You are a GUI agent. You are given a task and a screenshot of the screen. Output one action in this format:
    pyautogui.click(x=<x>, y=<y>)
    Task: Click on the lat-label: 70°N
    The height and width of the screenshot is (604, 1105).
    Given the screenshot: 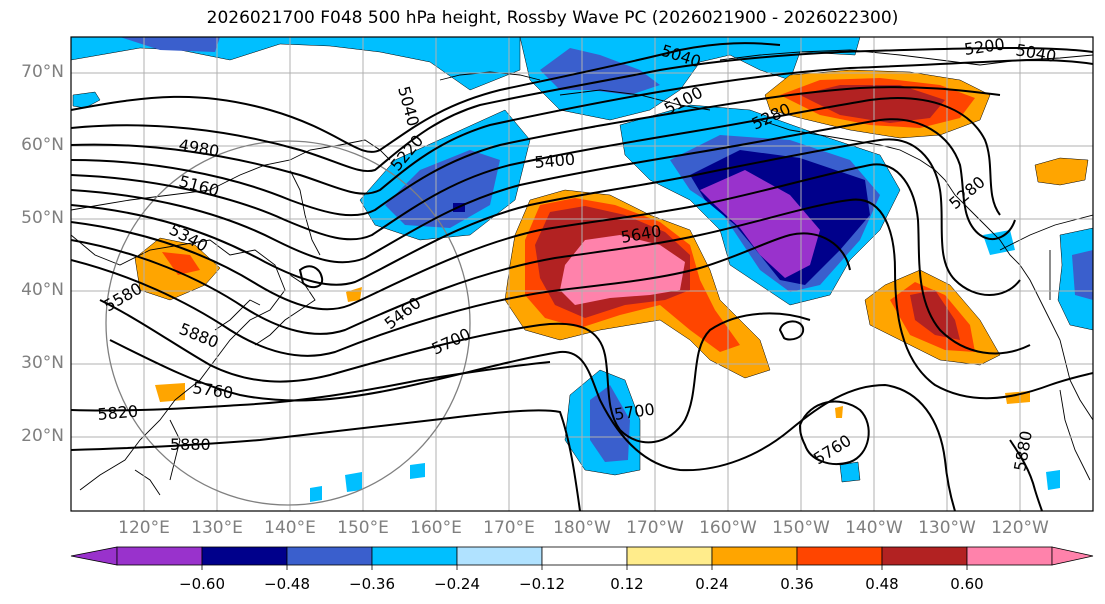 What is the action you would take?
    pyautogui.click(x=42, y=72)
    